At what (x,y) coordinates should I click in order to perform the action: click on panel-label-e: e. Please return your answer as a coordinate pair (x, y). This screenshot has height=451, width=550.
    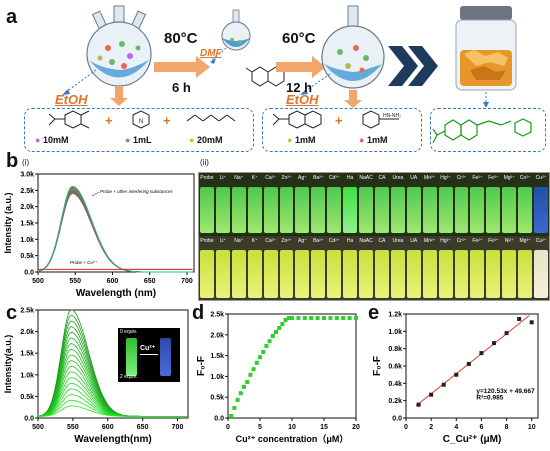
    Looking at the image, I should click on (374, 313).